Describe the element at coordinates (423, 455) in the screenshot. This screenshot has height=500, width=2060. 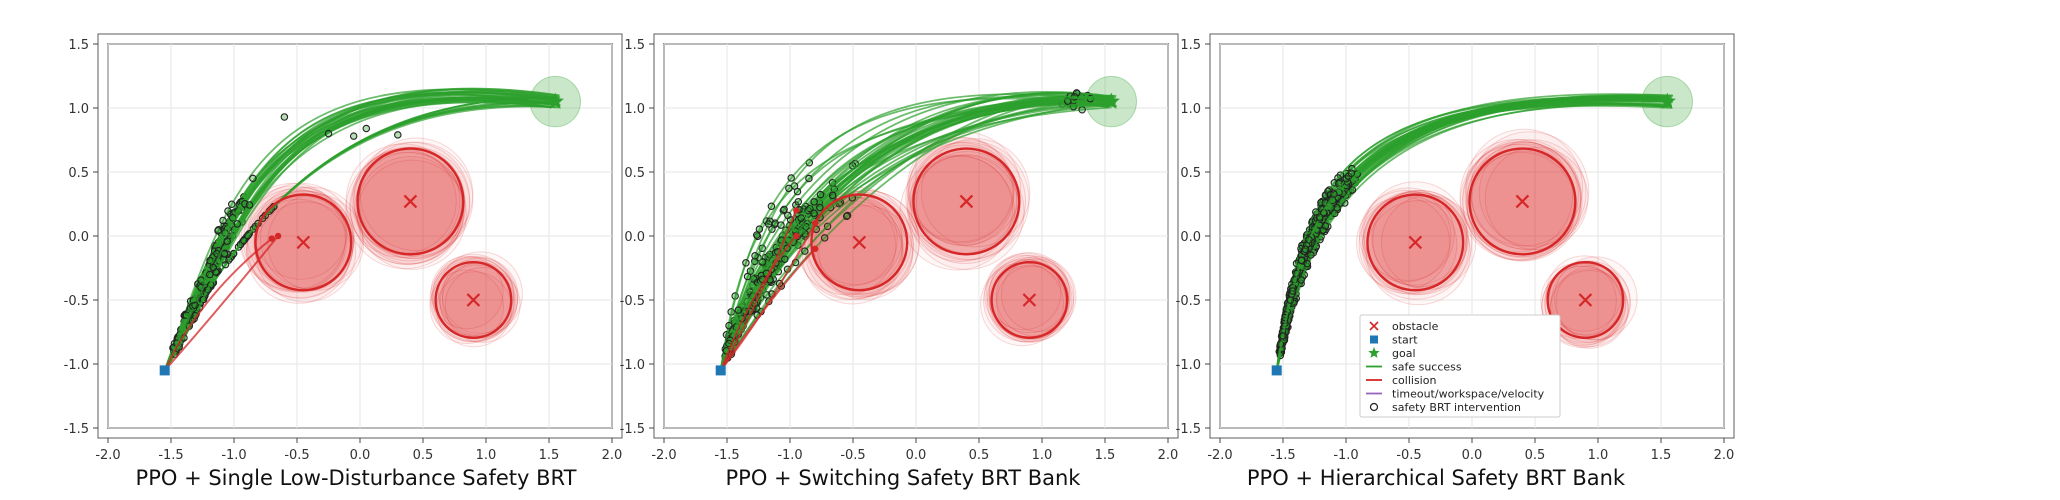
I see `x-tick-label: 0.5` at that location.